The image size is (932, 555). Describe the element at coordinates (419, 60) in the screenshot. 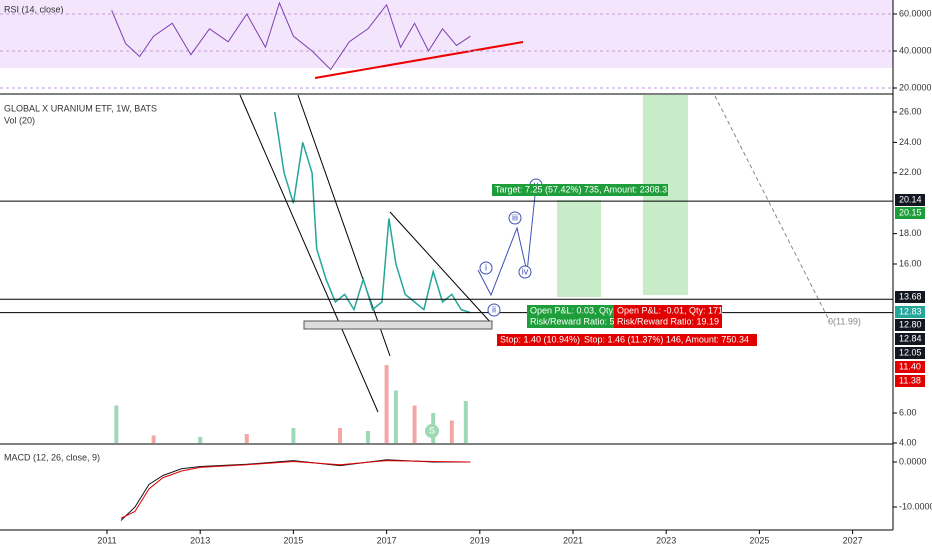

I see `rsi-trend-arrow` at that location.